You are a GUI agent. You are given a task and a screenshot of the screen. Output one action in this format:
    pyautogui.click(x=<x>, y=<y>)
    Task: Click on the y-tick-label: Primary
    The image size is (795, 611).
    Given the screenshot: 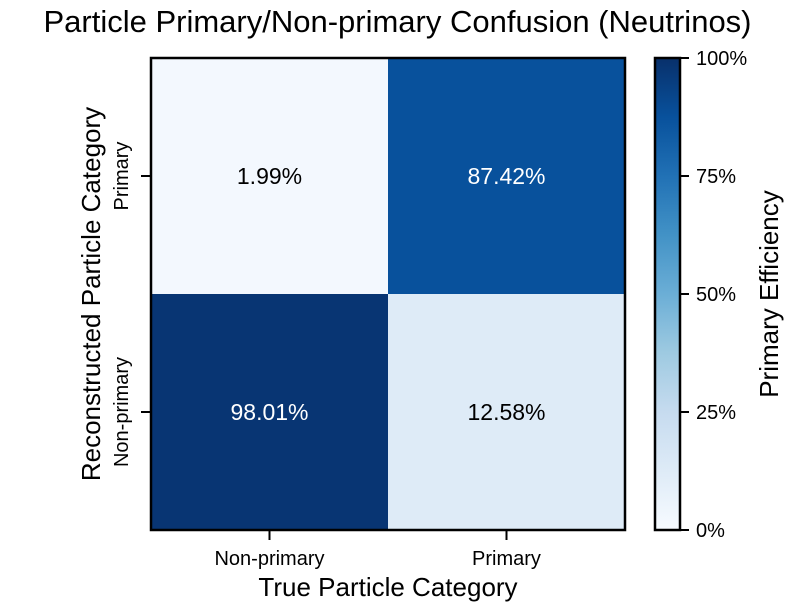 What is the action you would take?
    pyautogui.click(x=122, y=176)
    